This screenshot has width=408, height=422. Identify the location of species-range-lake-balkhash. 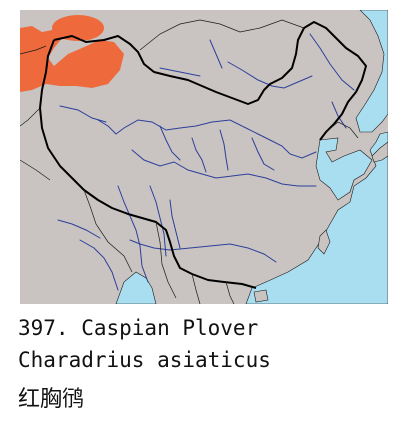
(78, 28).